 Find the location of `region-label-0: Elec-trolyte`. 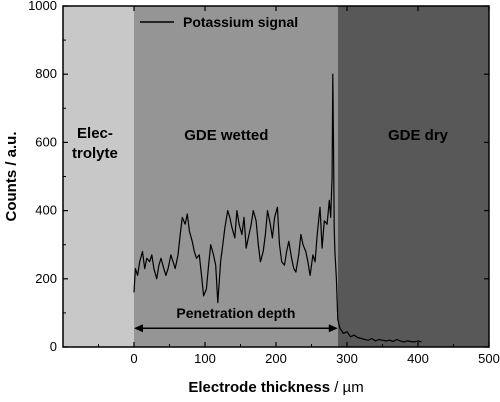

region-label-0: Elec-trolyte is located at coordinates (95, 143).